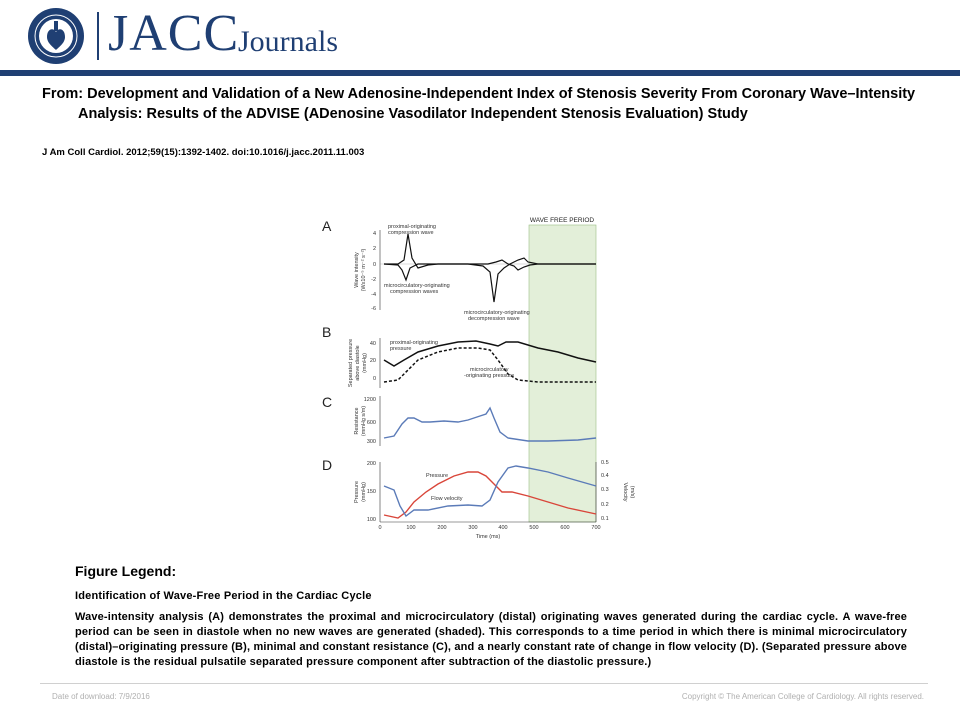  Describe the element at coordinates (412, 227) in the screenshot. I see `ann-prox-compression-1: proximal-originating` at that location.